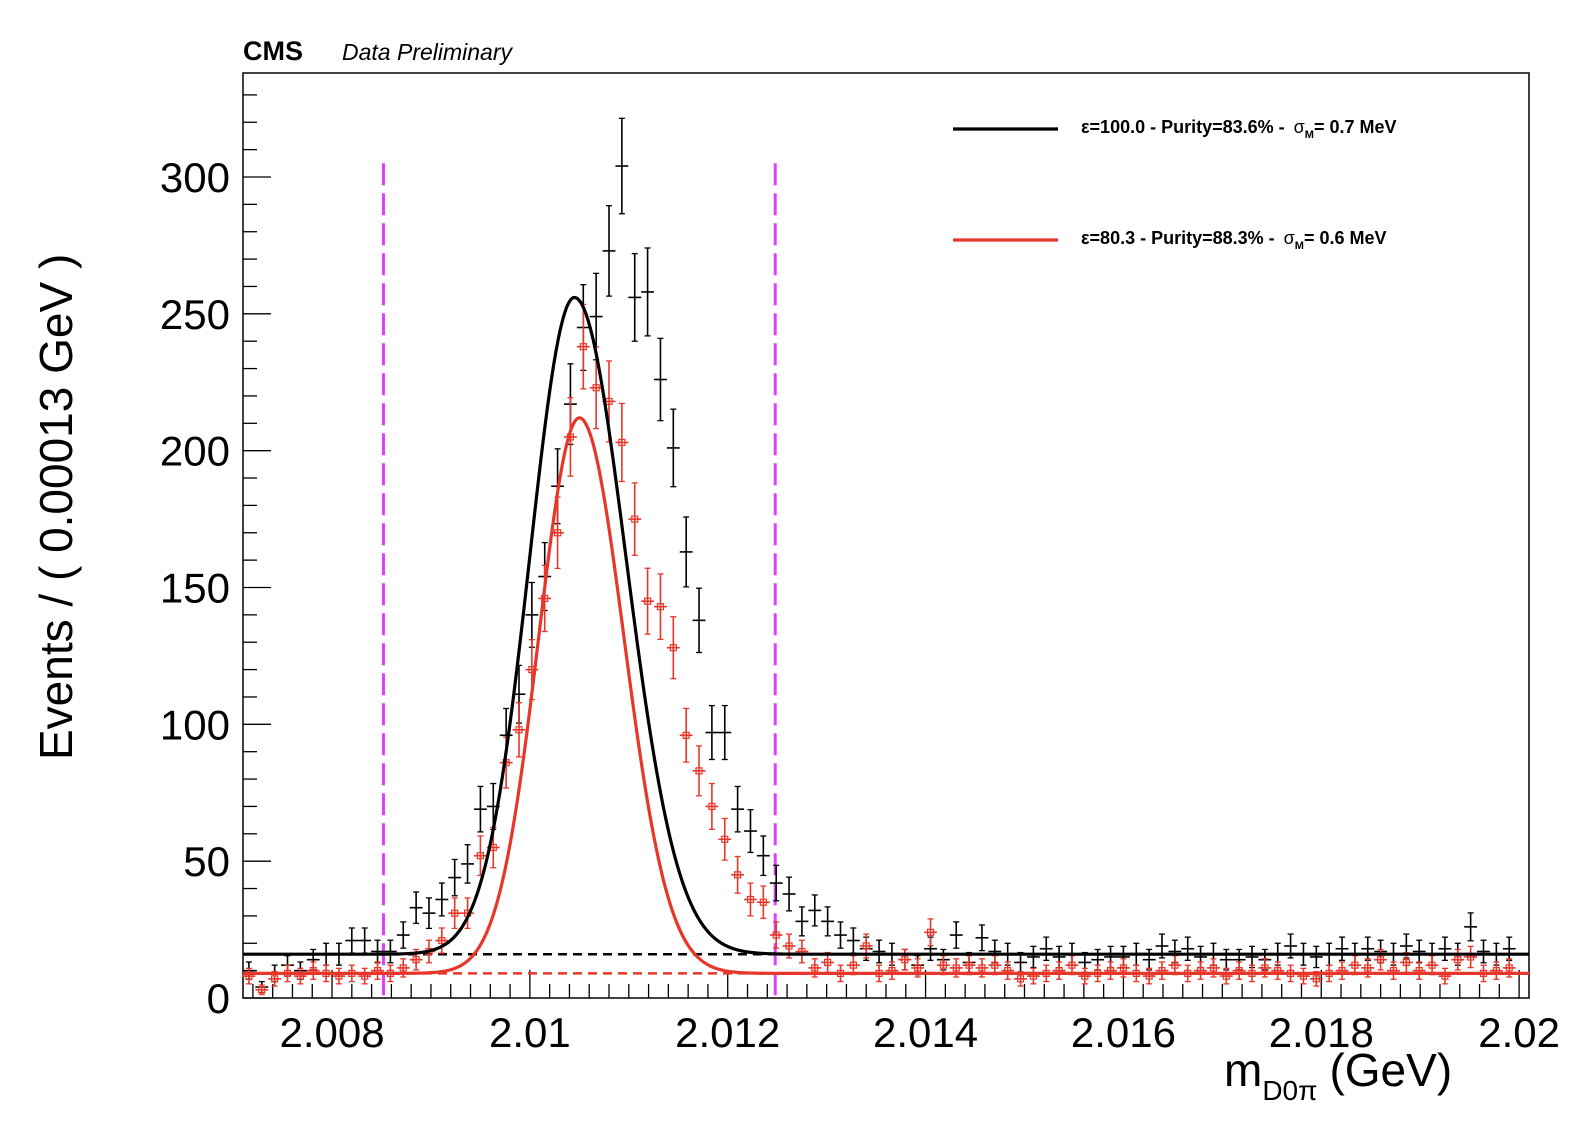 The height and width of the screenshot is (1146, 1572). I want to click on legend-entry: ε=100.0 - Purity=83.6% - σM= 0.7 MeV, so click(1174, 129).